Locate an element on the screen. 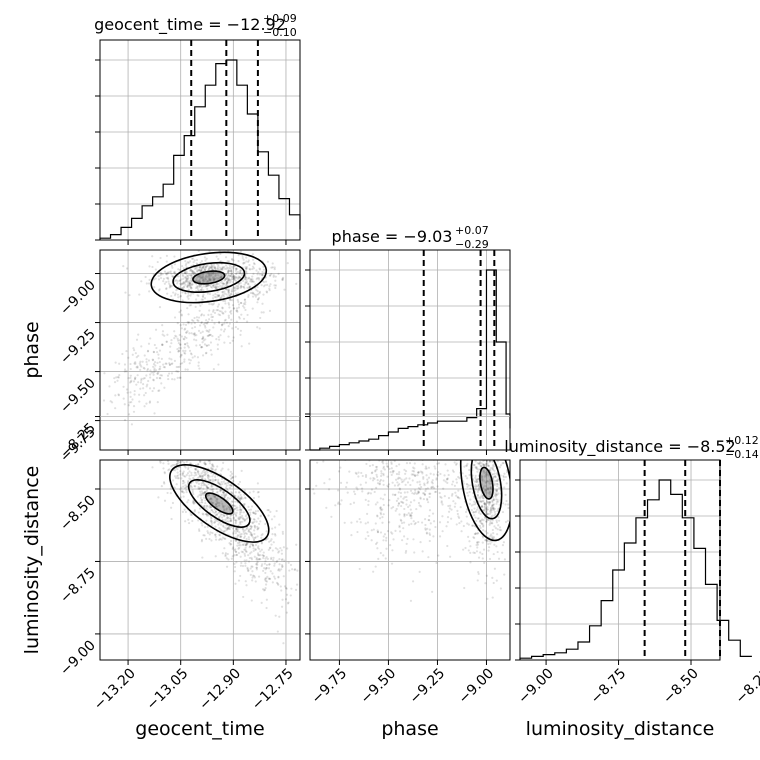  svg-text: −0.14 is located at coordinates (742, 454).